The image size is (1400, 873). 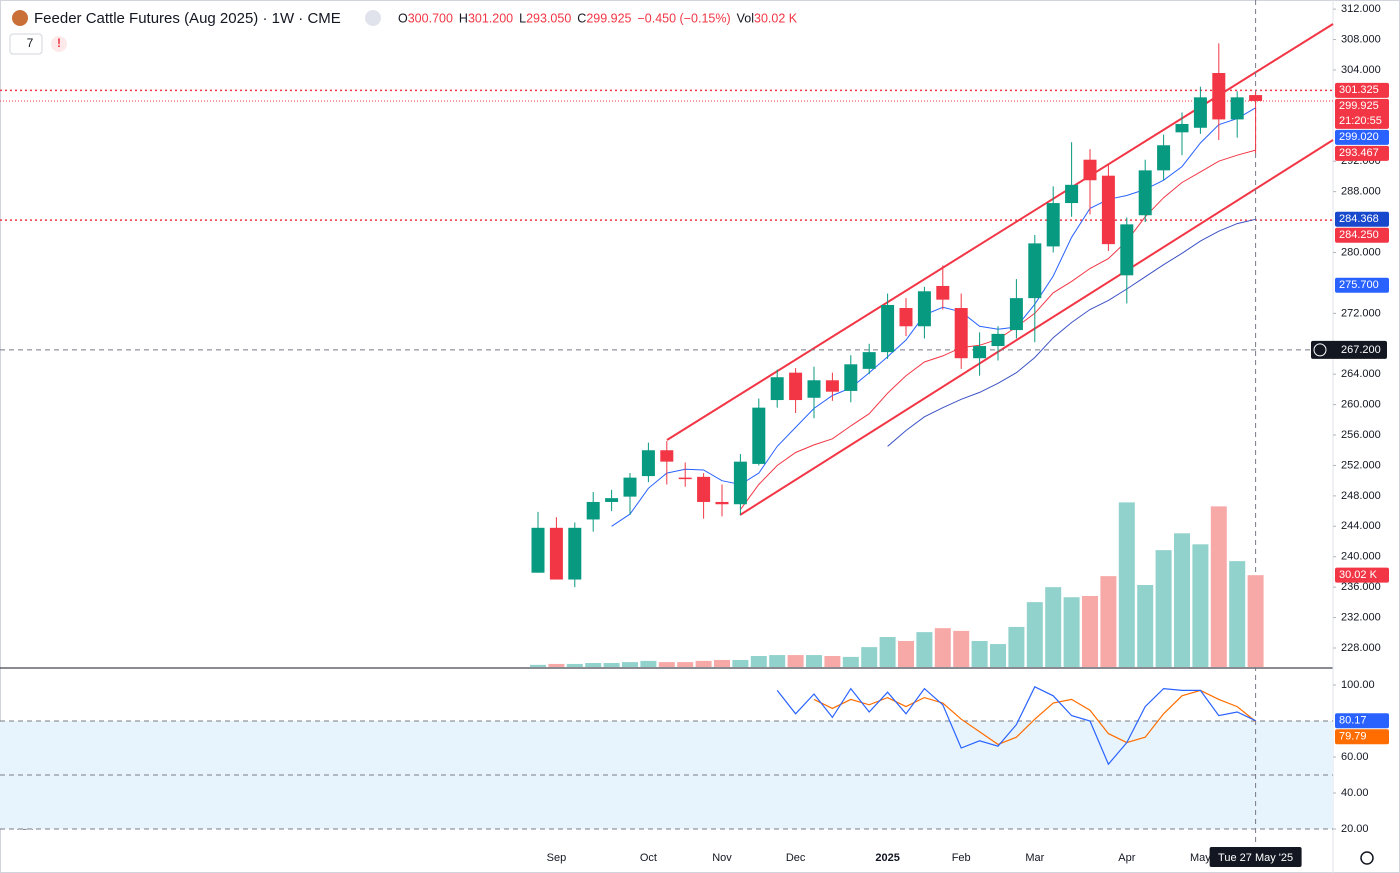 I want to click on price-badge-label: 284.250, so click(x=1359, y=235).